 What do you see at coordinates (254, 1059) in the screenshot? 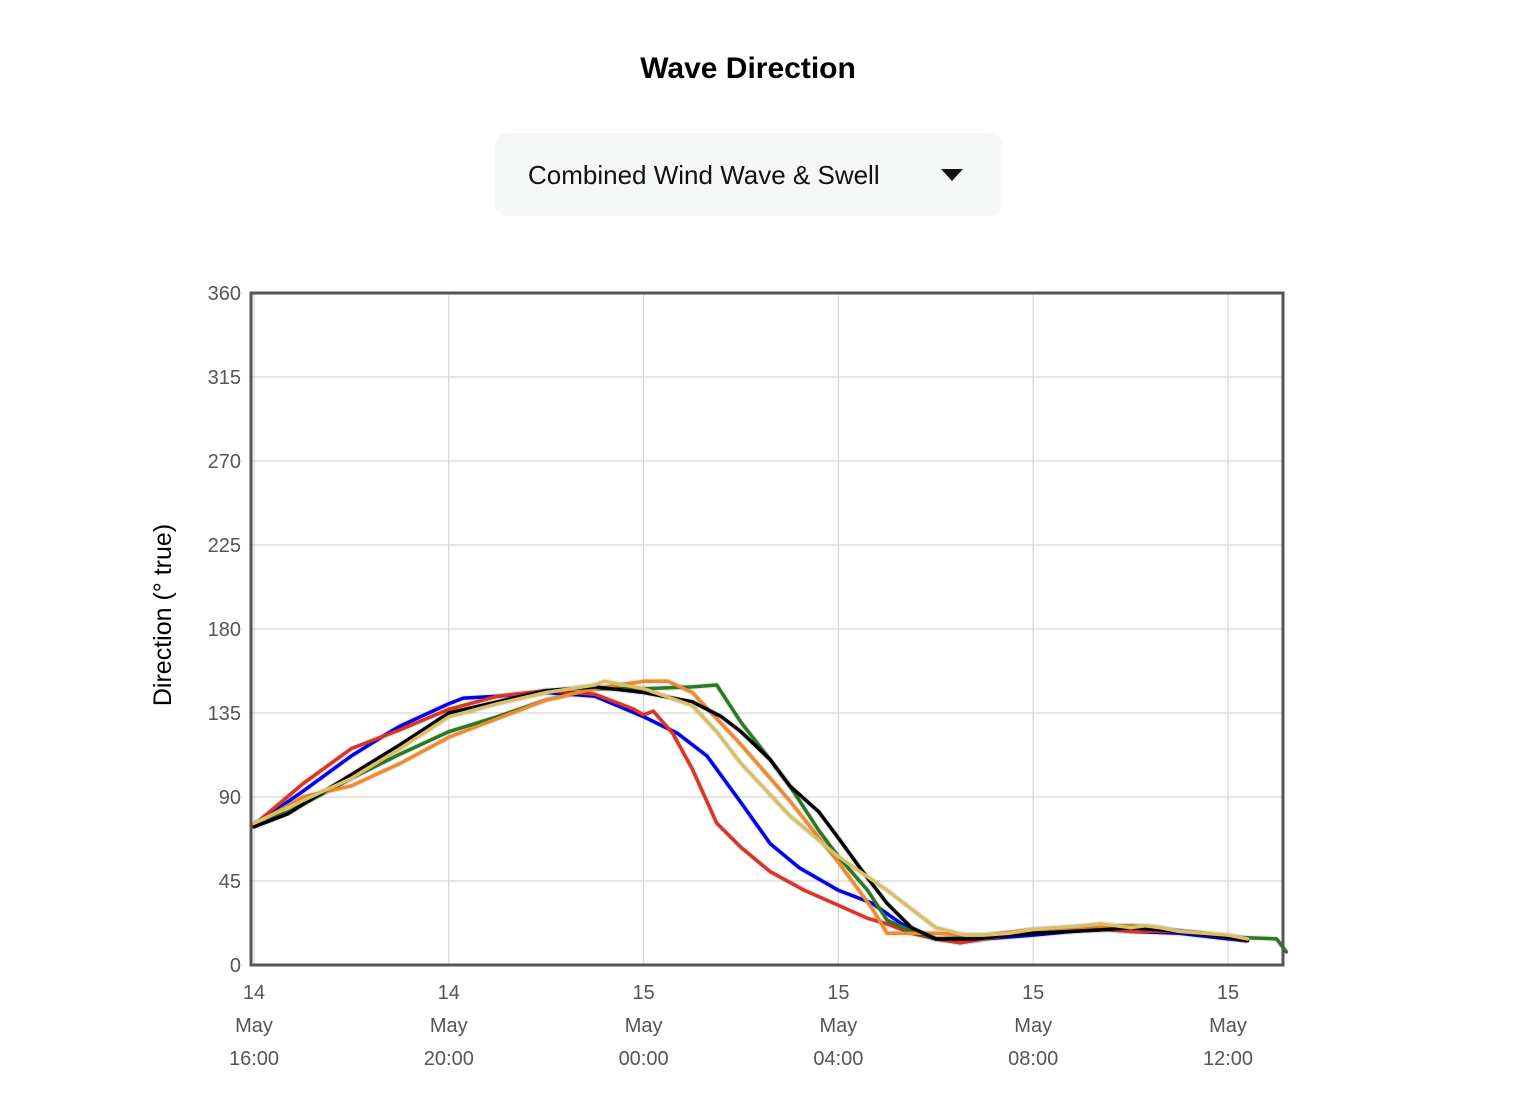
I see `x-tick-label: 16:00` at bounding box center [254, 1059].